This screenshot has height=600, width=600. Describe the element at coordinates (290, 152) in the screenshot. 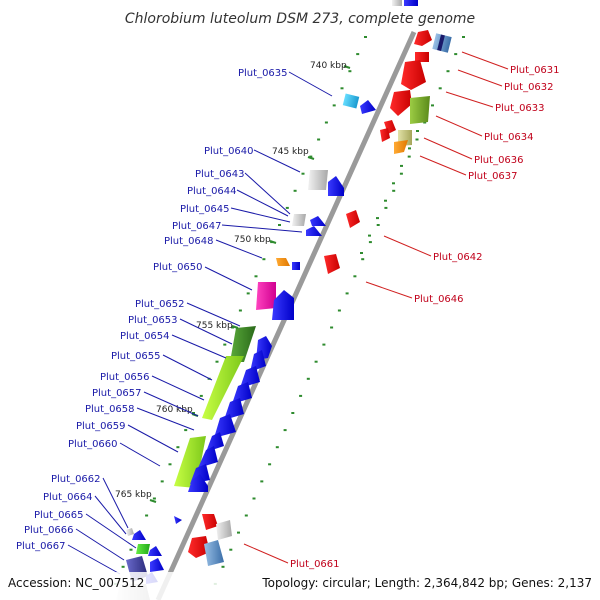

I see `kbp-label: 745 kbp` at that location.